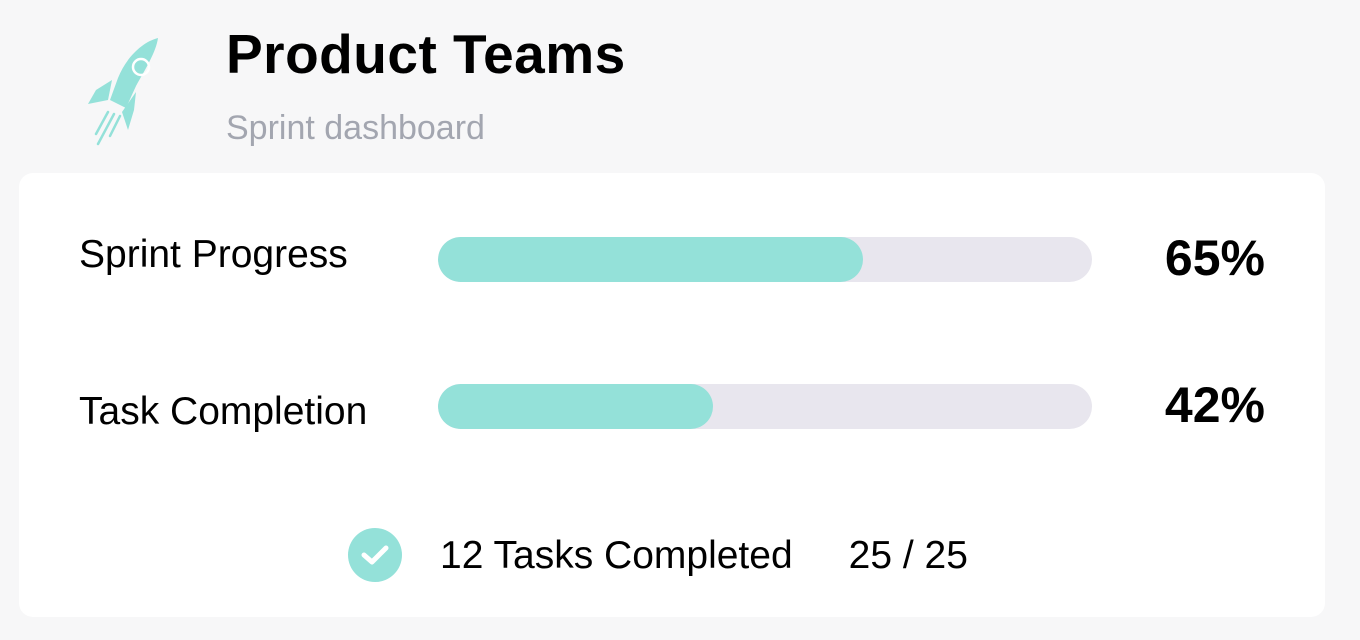 The image size is (1360, 640). What do you see at coordinates (651, 259) in the screenshot?
I see `sprint-progress-fill` at bounding box center [651, 259].